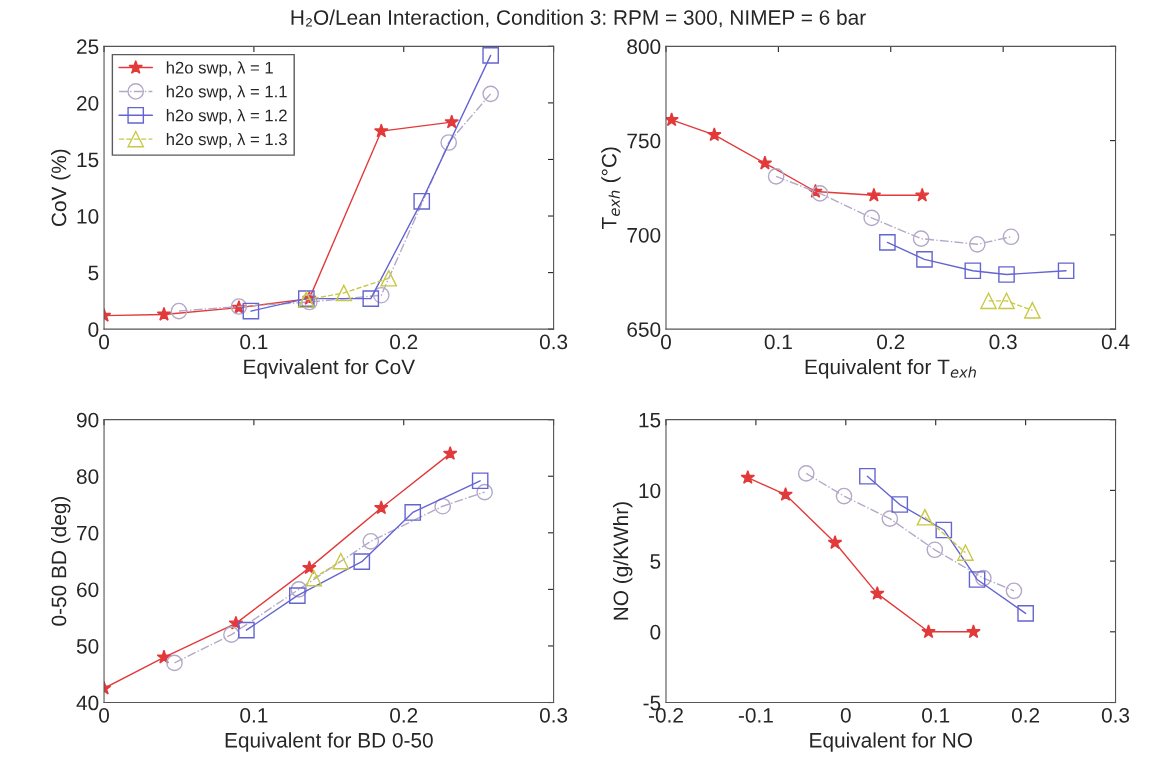 The height and width of the screenshot is (772, 1156). Describe the element at coordinates (61, 561) in the screenshot. I see `y-axis-title: 0-50 BD (deg)` at that location.